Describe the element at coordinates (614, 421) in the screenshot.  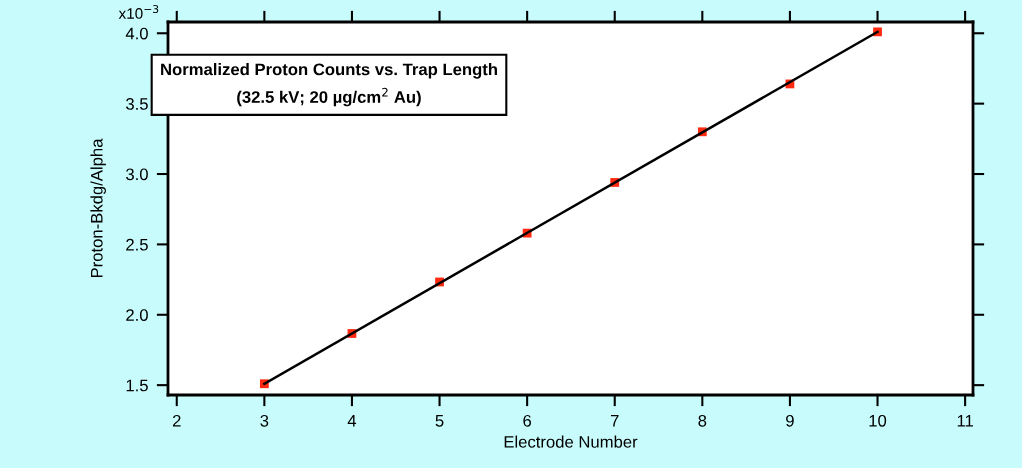
I see `x-tick-label: 7` at that location.